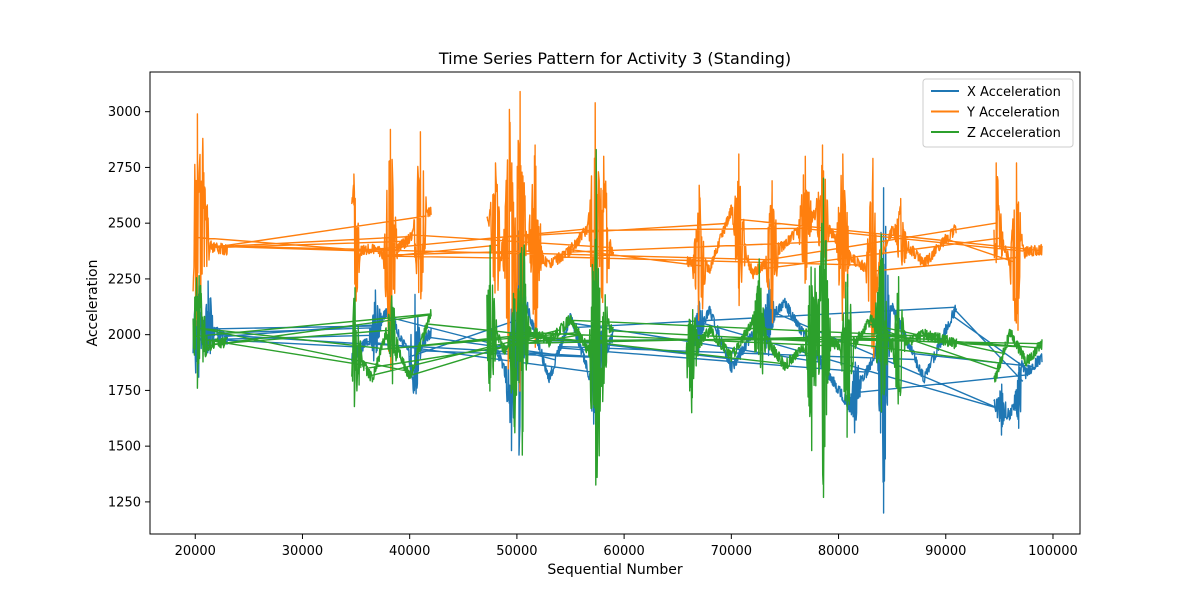  I want to click on x-tick-label: 100000, so click(1053, 551).